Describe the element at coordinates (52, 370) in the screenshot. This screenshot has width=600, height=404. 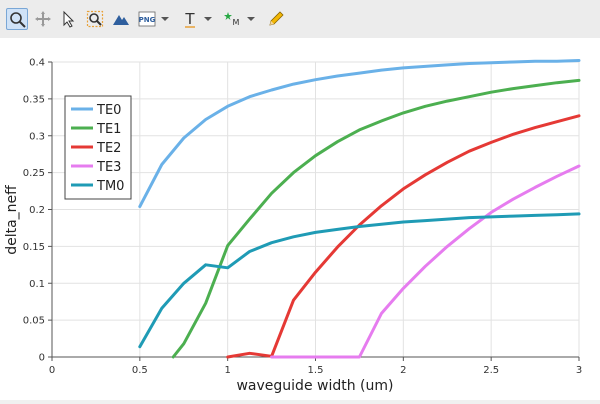
I see `x-tick-label: 0` at that location.